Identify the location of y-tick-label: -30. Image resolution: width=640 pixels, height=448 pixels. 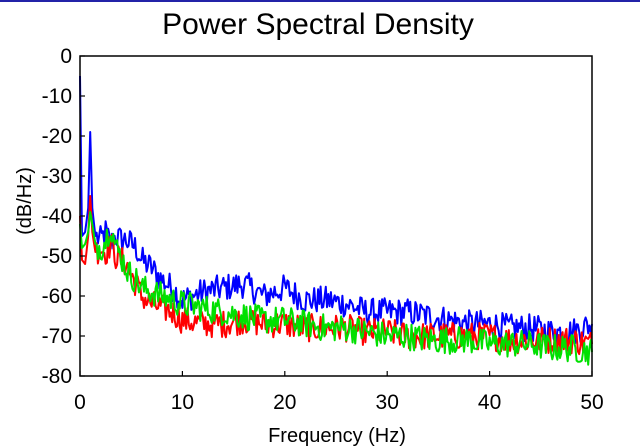
(57, 176).